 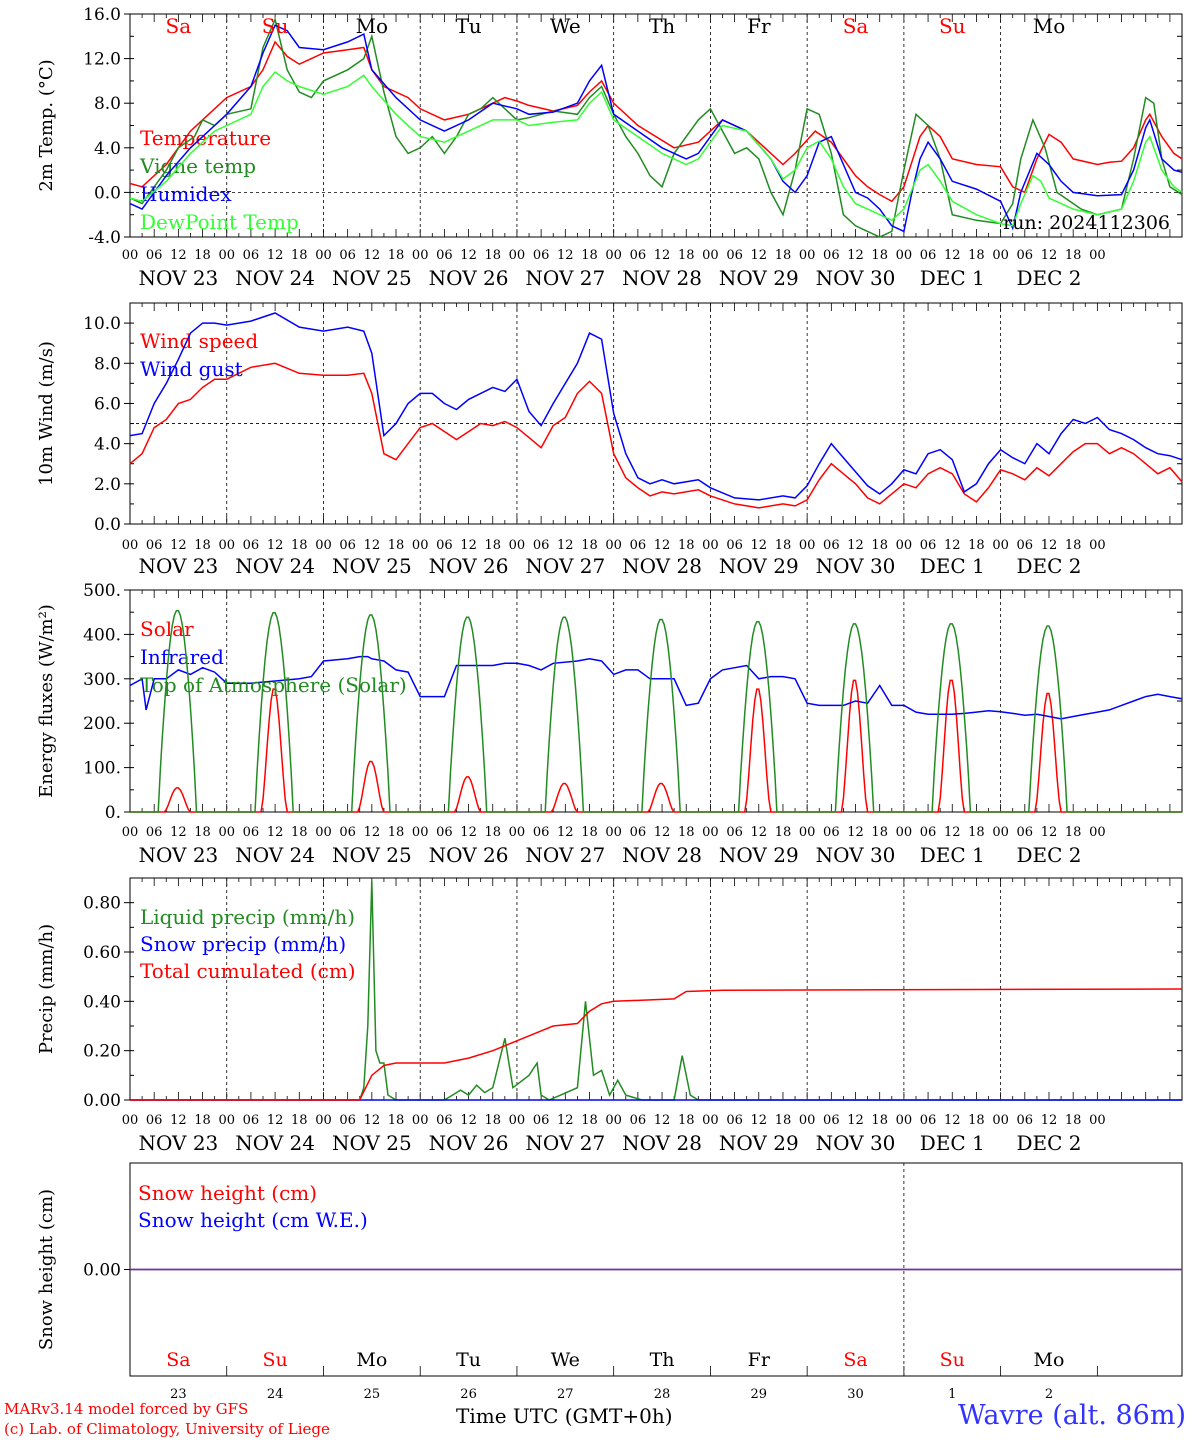 What do you see at coordinates (46, 701) in the screenshot?
I see `y-axis-label: Energy fluxes (W/m²)` at bounding box center [46, 701].